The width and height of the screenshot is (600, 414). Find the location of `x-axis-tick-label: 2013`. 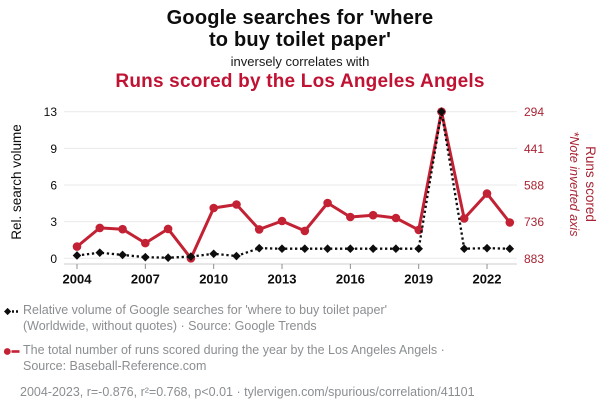

x-axis-tick-label: 2013 is located at coordinates (282, 279).